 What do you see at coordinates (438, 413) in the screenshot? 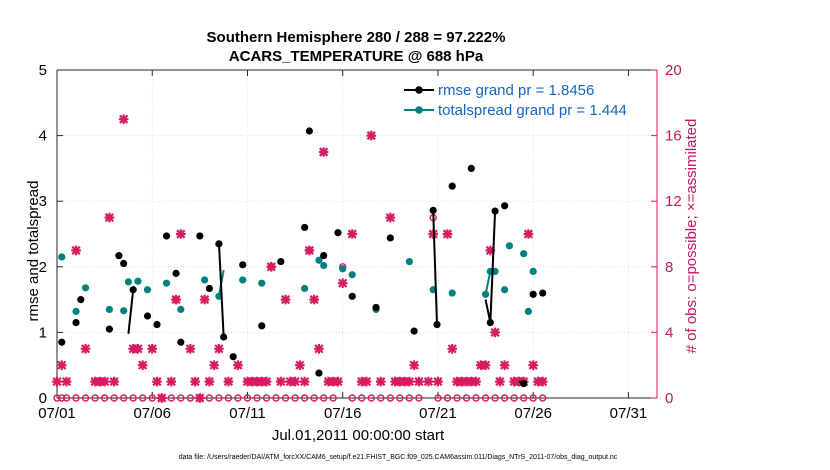
I see `x-tick-label: 07/21` at bounding box center [438, 413].